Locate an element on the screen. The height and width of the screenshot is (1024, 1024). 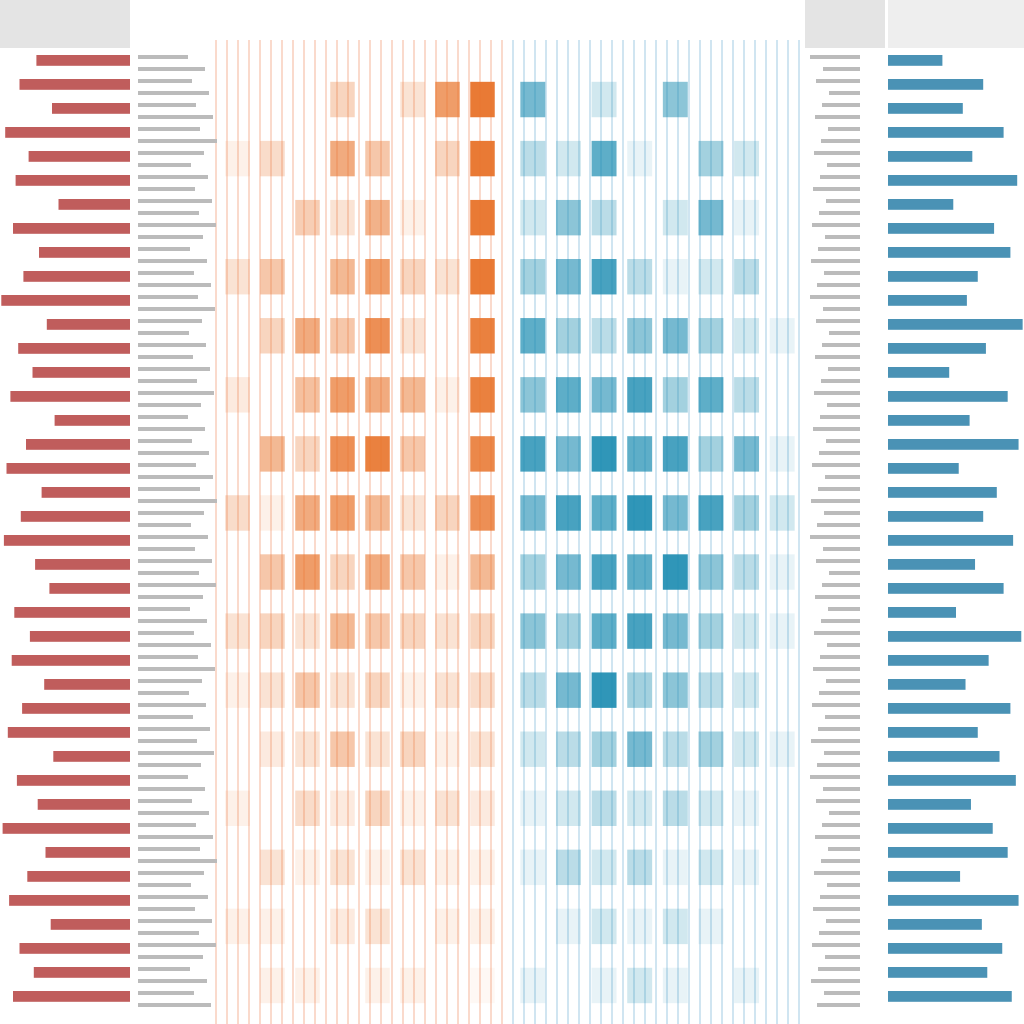
header-left is located at coordinates (65, 24).